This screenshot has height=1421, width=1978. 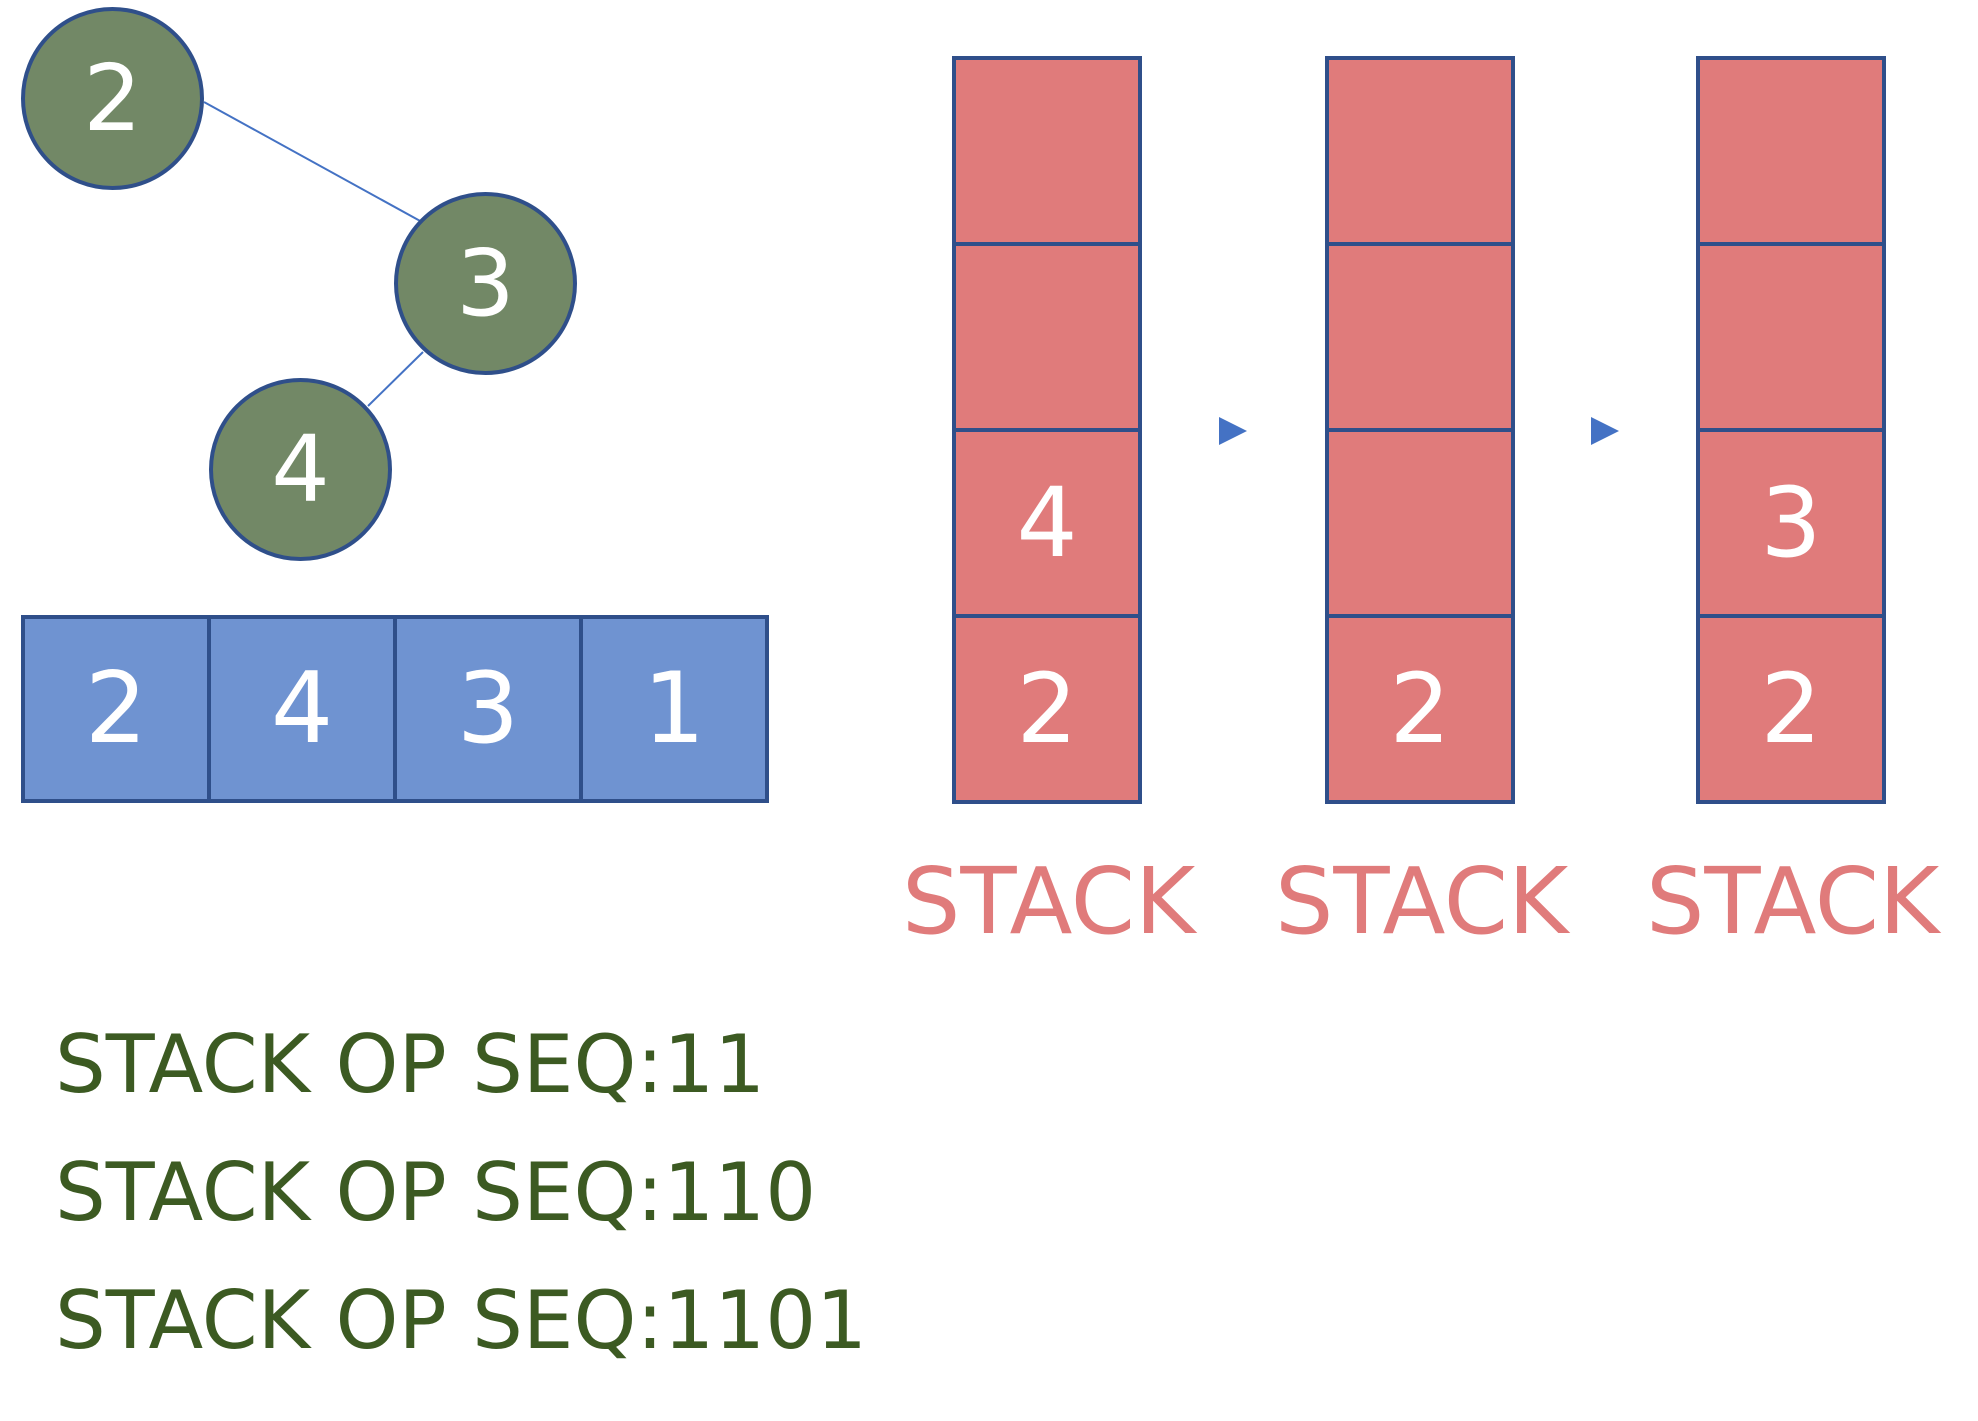 I want to click on stack-cell: 4, so click(x=1047, y=525).